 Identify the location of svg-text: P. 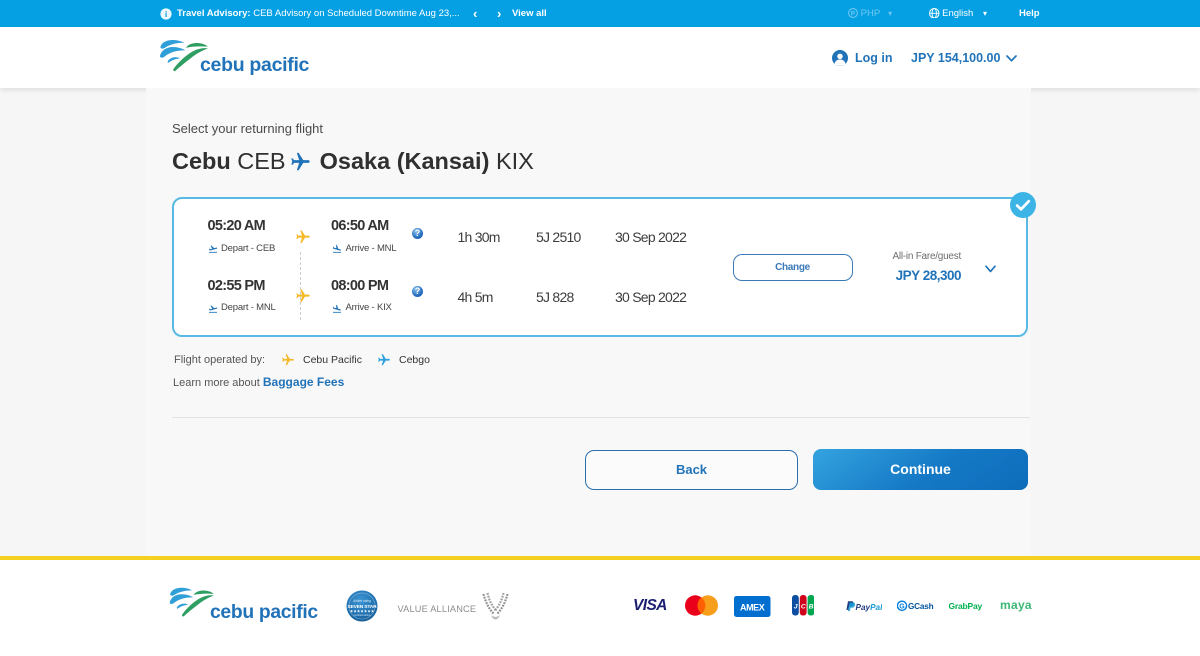
(853, 13).